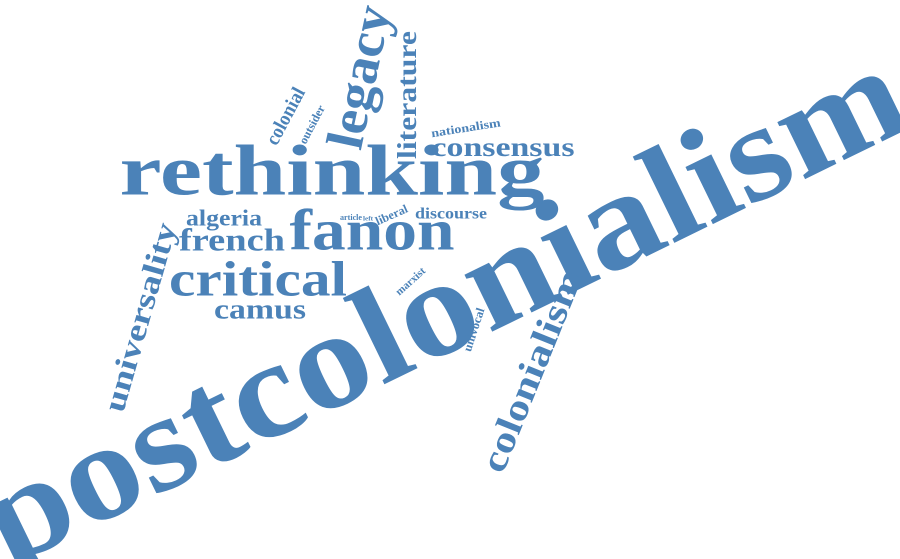 The height and width of the screenshot is (559, 900). I want to click on word: discourse, so click(451, 214).